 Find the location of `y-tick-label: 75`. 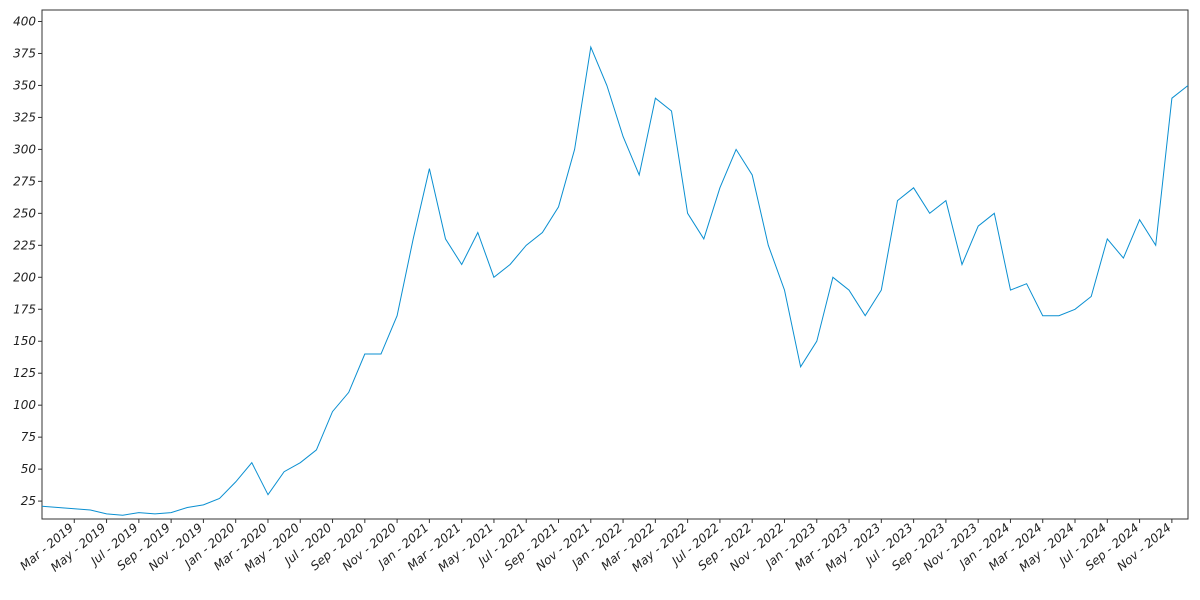

y-tick-label: 75 is located at coordinates (28, 437).